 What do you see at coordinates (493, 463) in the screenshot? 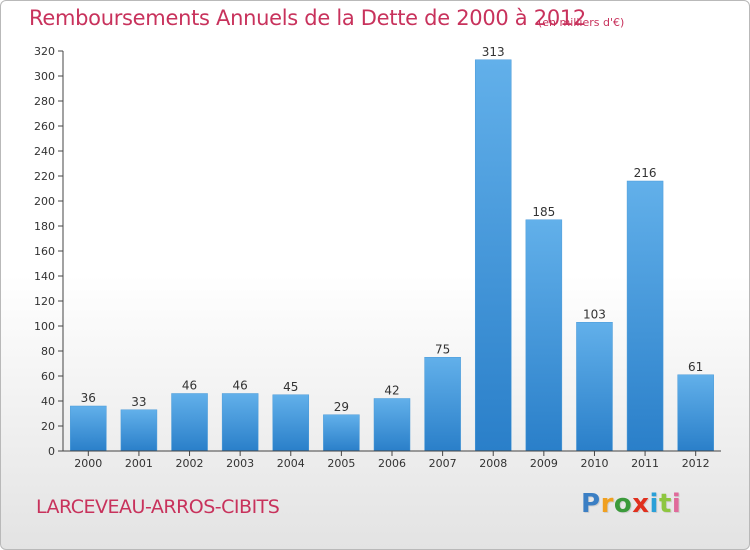
I see `x-tick-label: 2008` at bounding box center [493, 463].